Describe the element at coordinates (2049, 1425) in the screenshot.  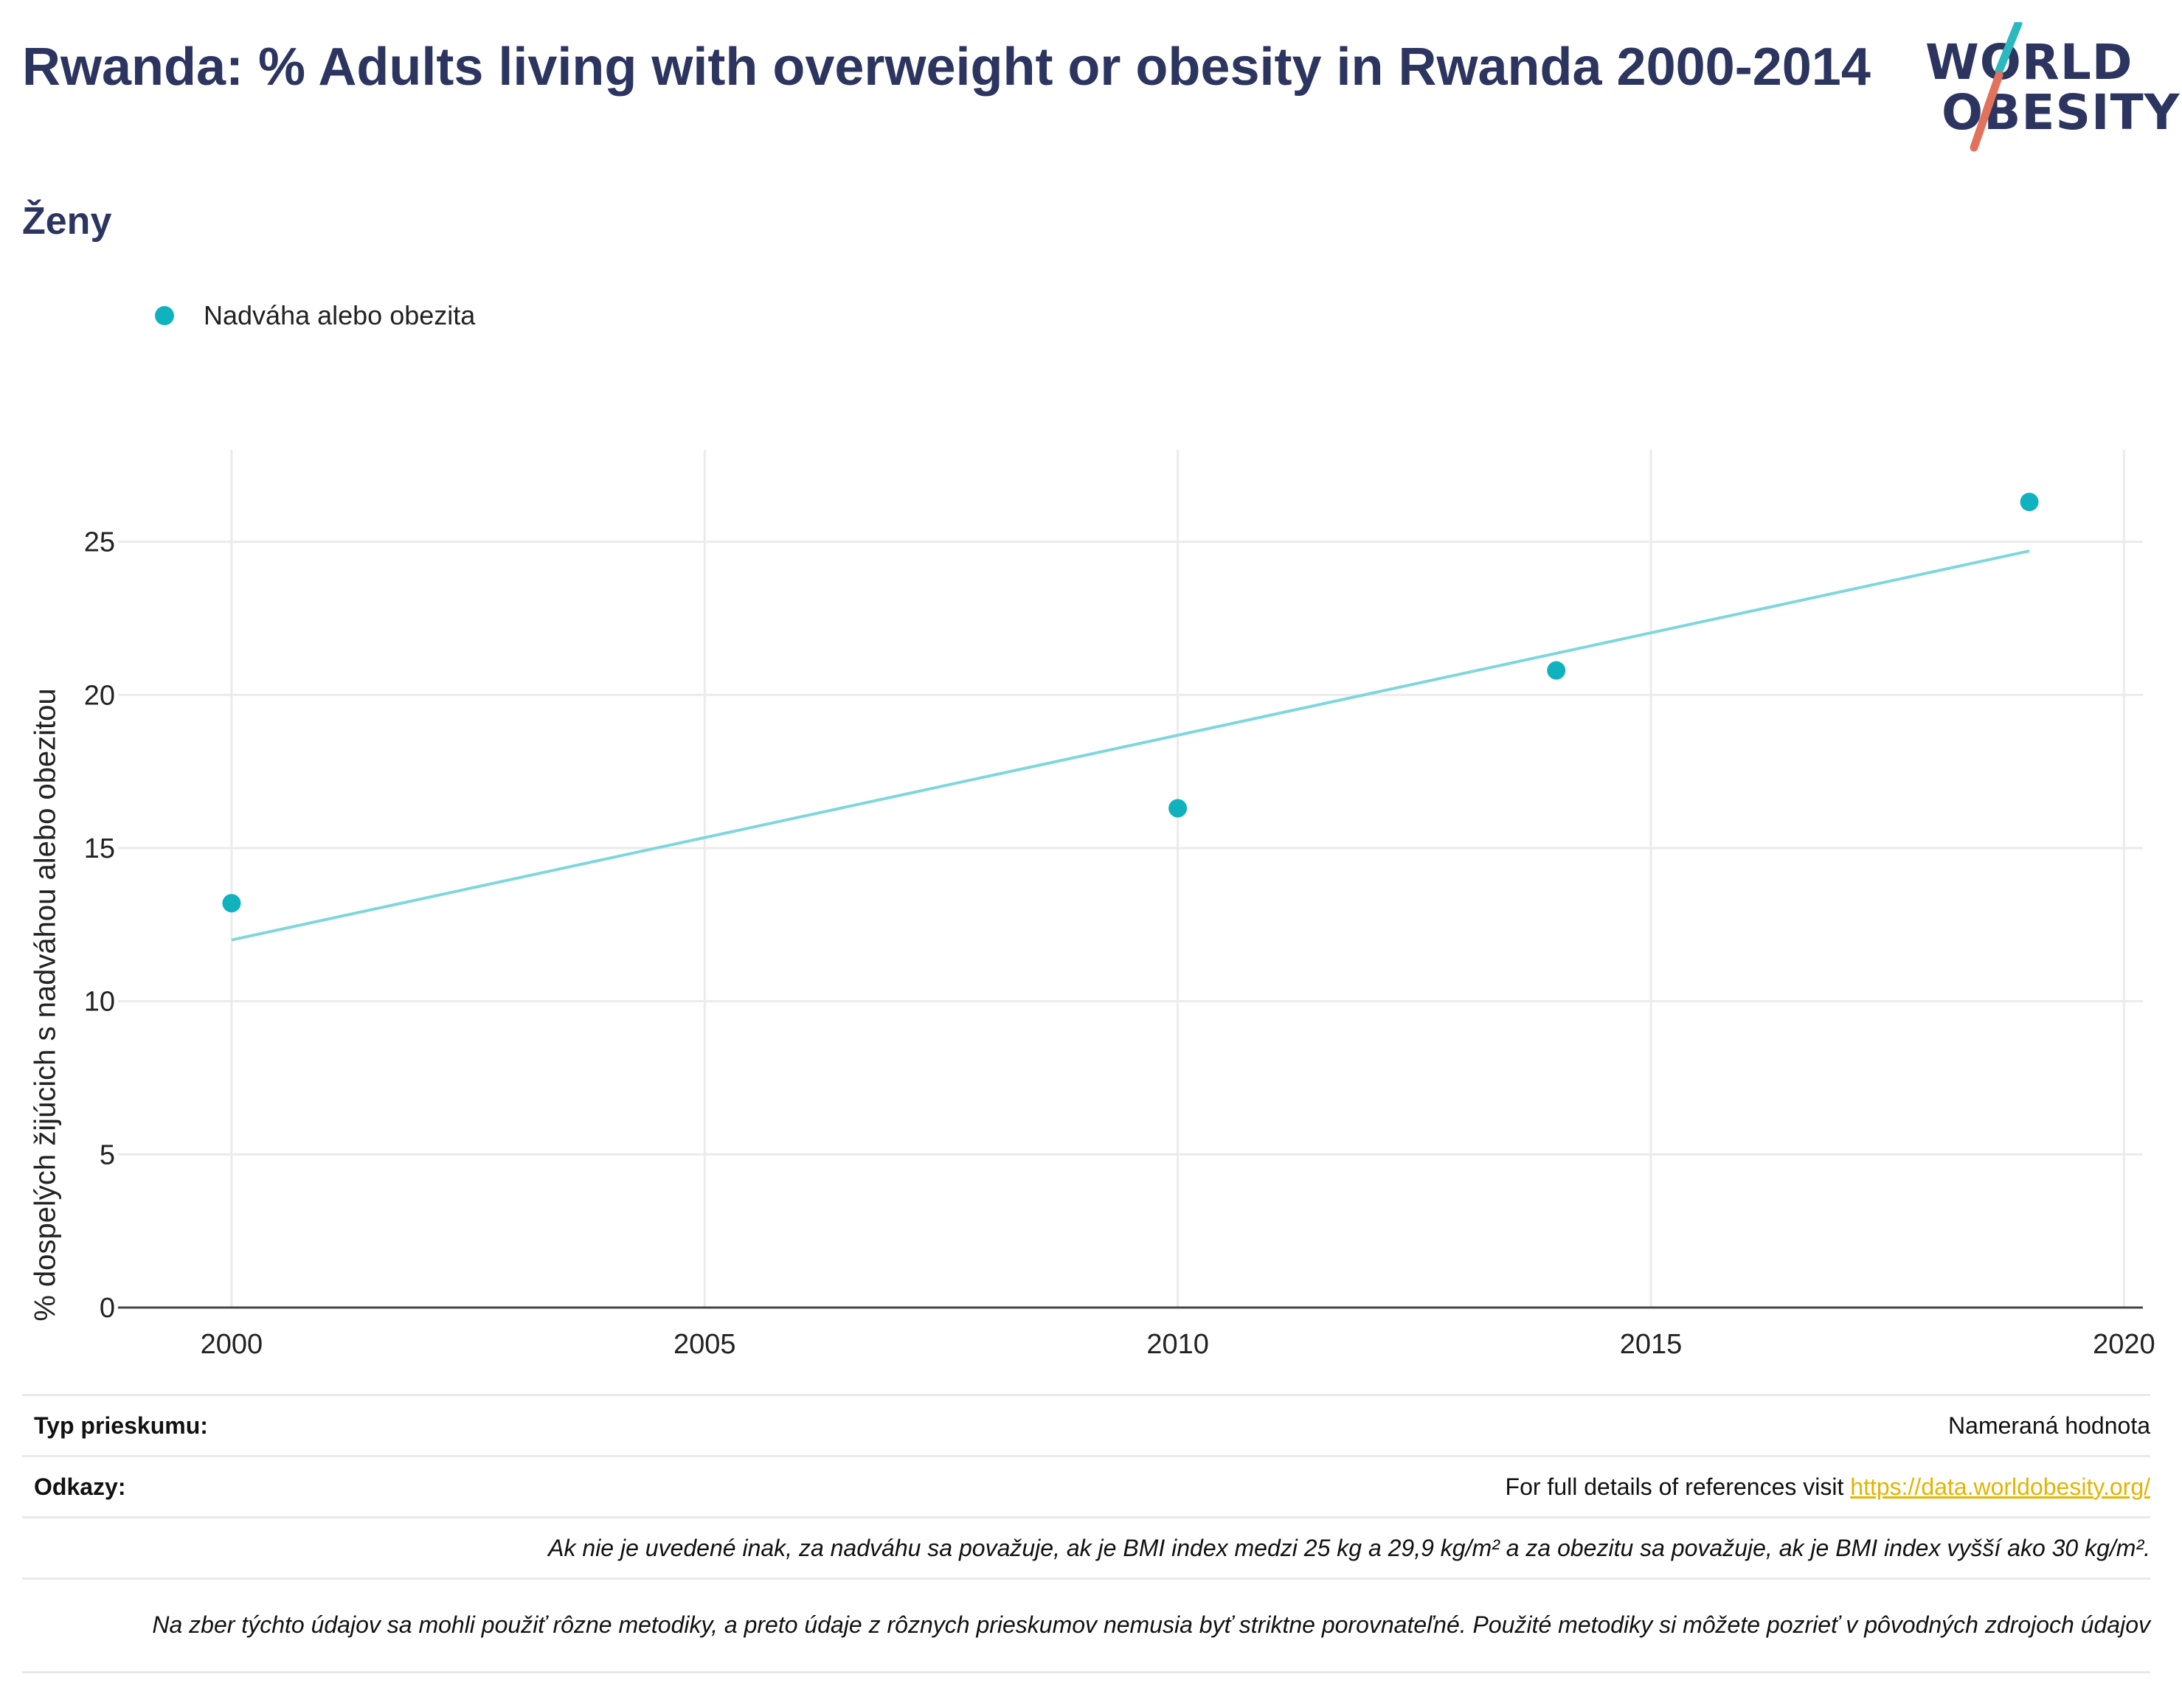
I see `survey-type-value: Nameraná hodnota` at that location.